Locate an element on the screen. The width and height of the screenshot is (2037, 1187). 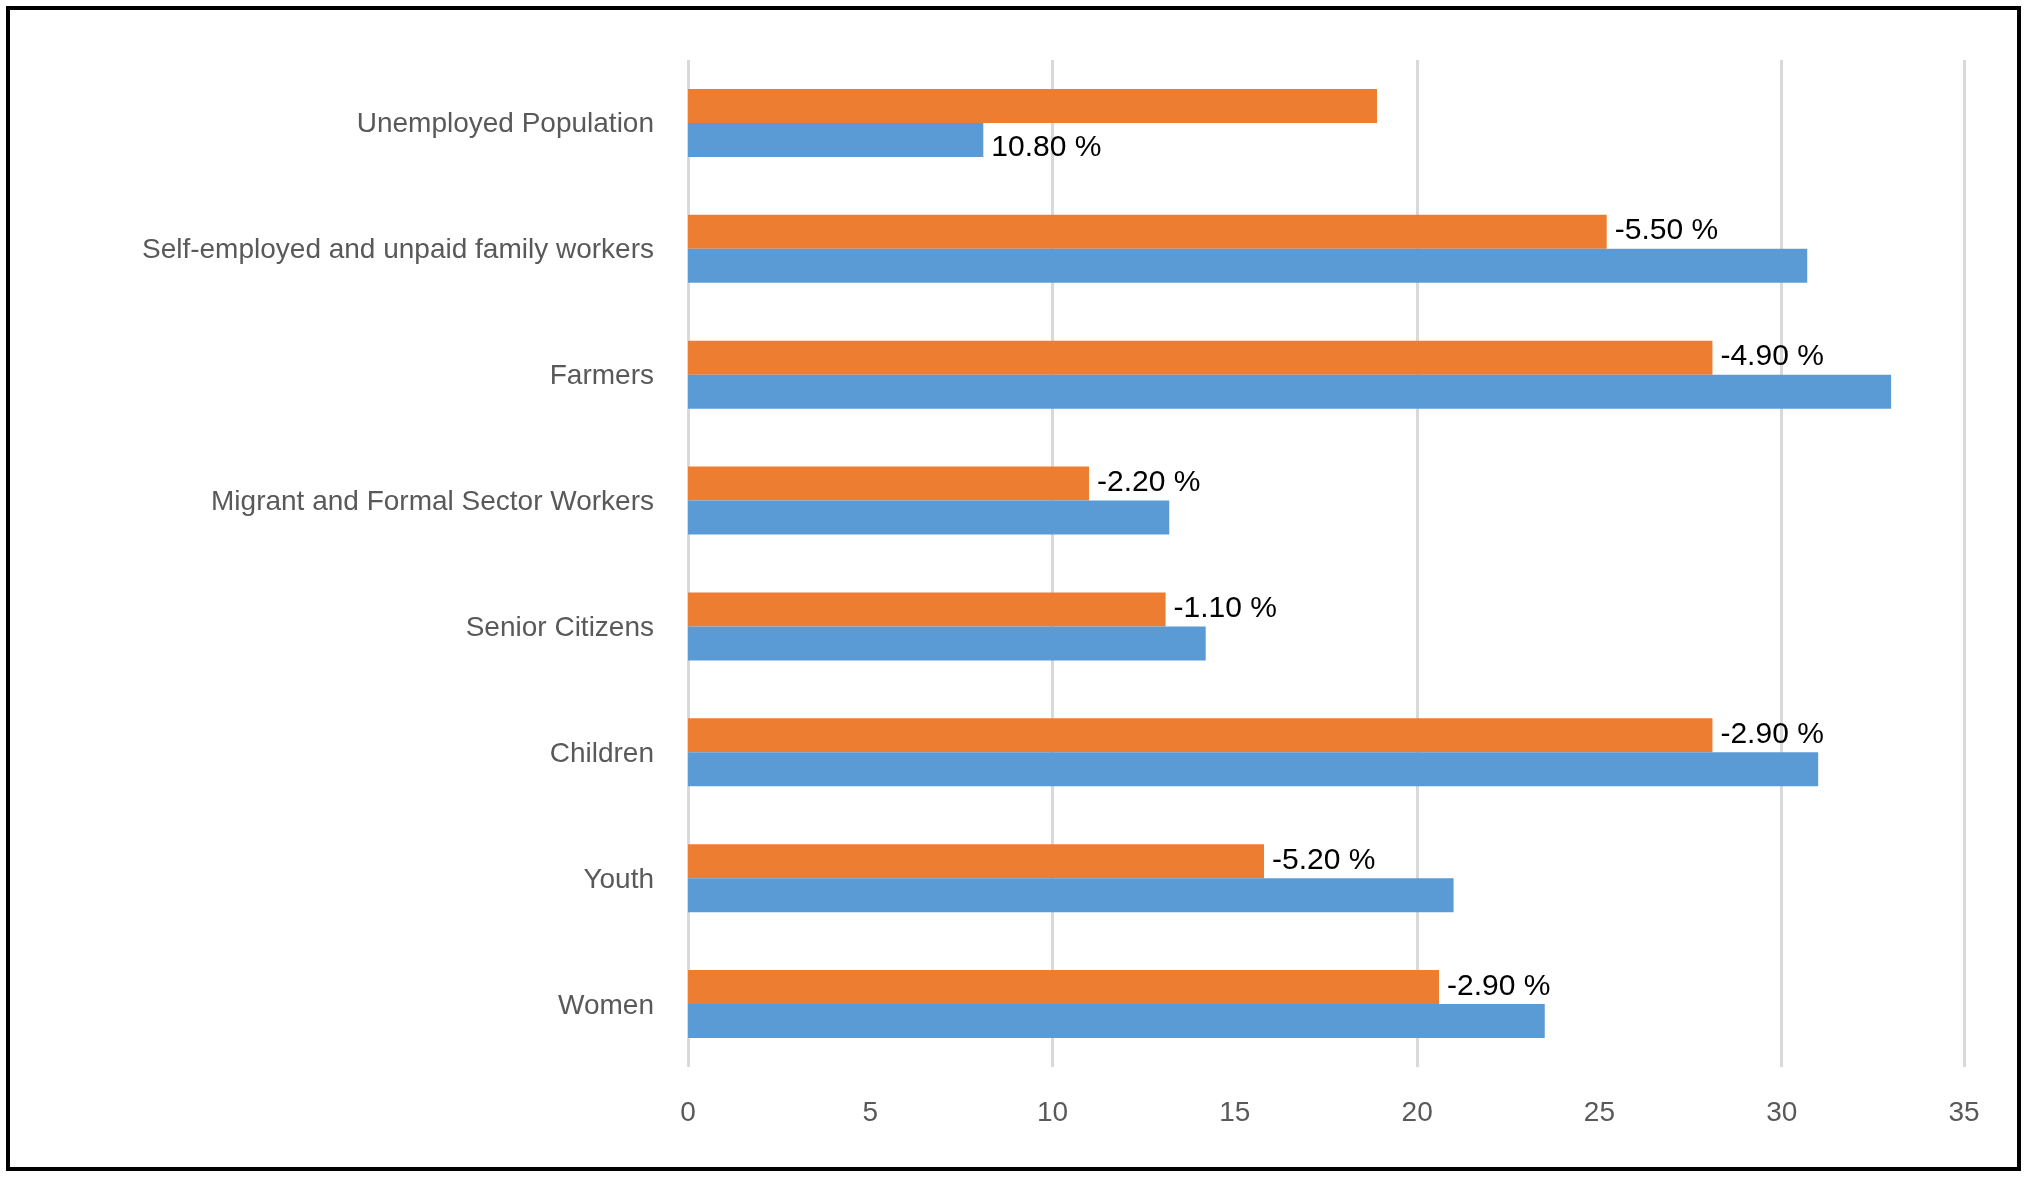
y-tick-label: Youth is located at coordinates (618, 878).